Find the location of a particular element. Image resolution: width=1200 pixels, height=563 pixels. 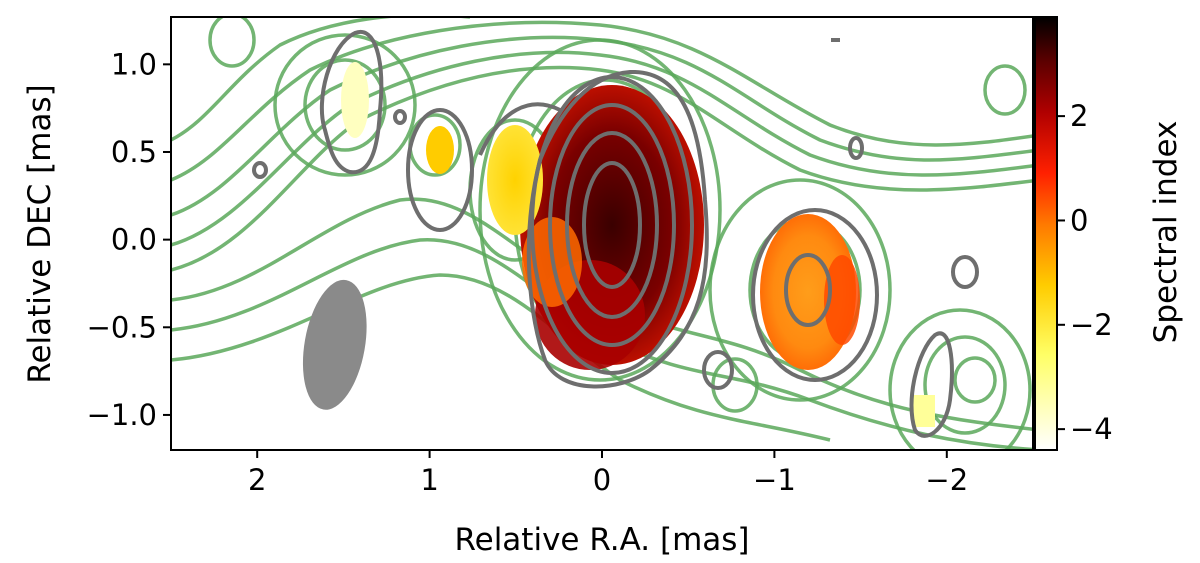

green-contour-core is located at coordinates (600, 210).